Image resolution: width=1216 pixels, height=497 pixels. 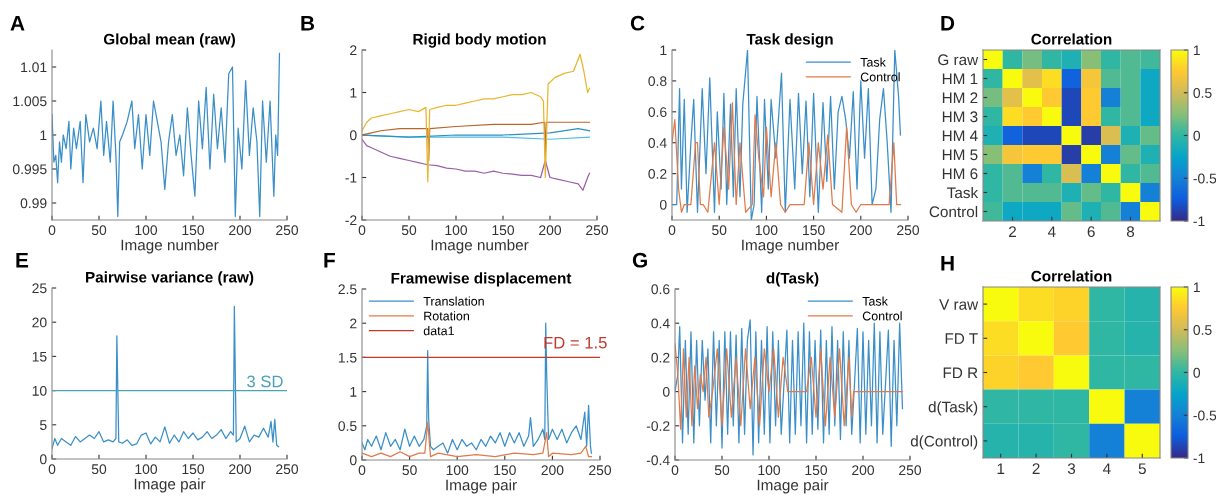 What do you see at coordinates (265, 381) in the screenshot?
I see `ref-line-label: 3 SD` at bounding box center [265, 381].